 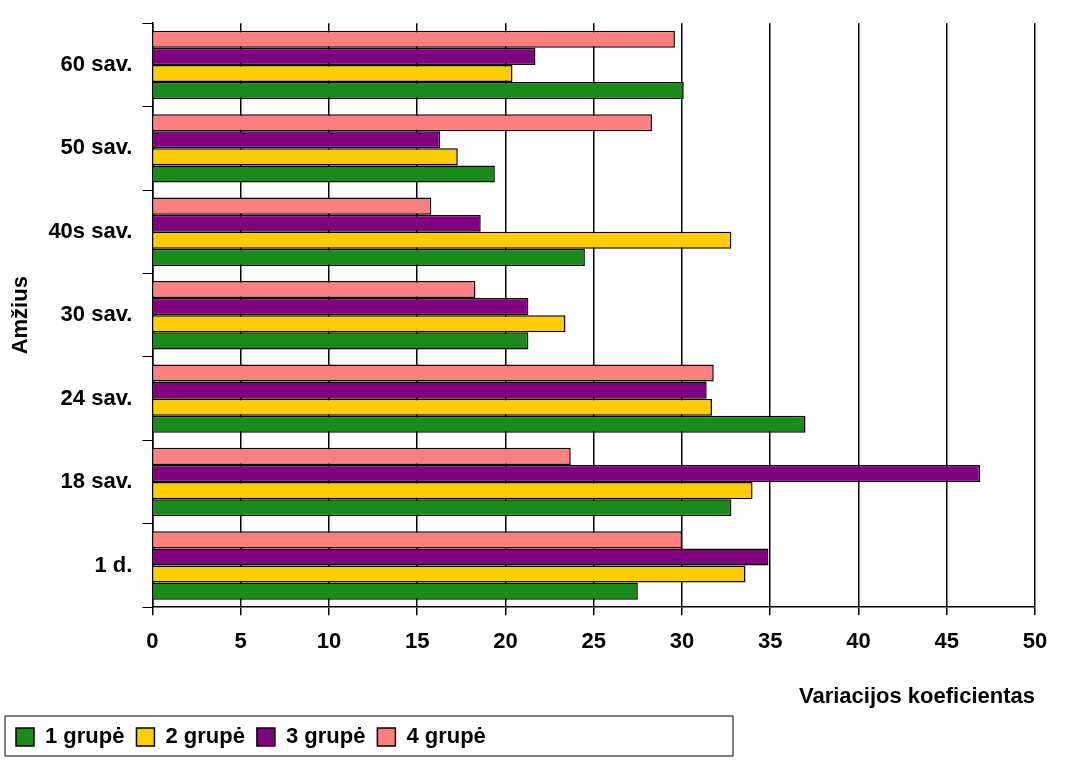 I want to click on legend-label: 1 grupė, so click(x=85, y=736).